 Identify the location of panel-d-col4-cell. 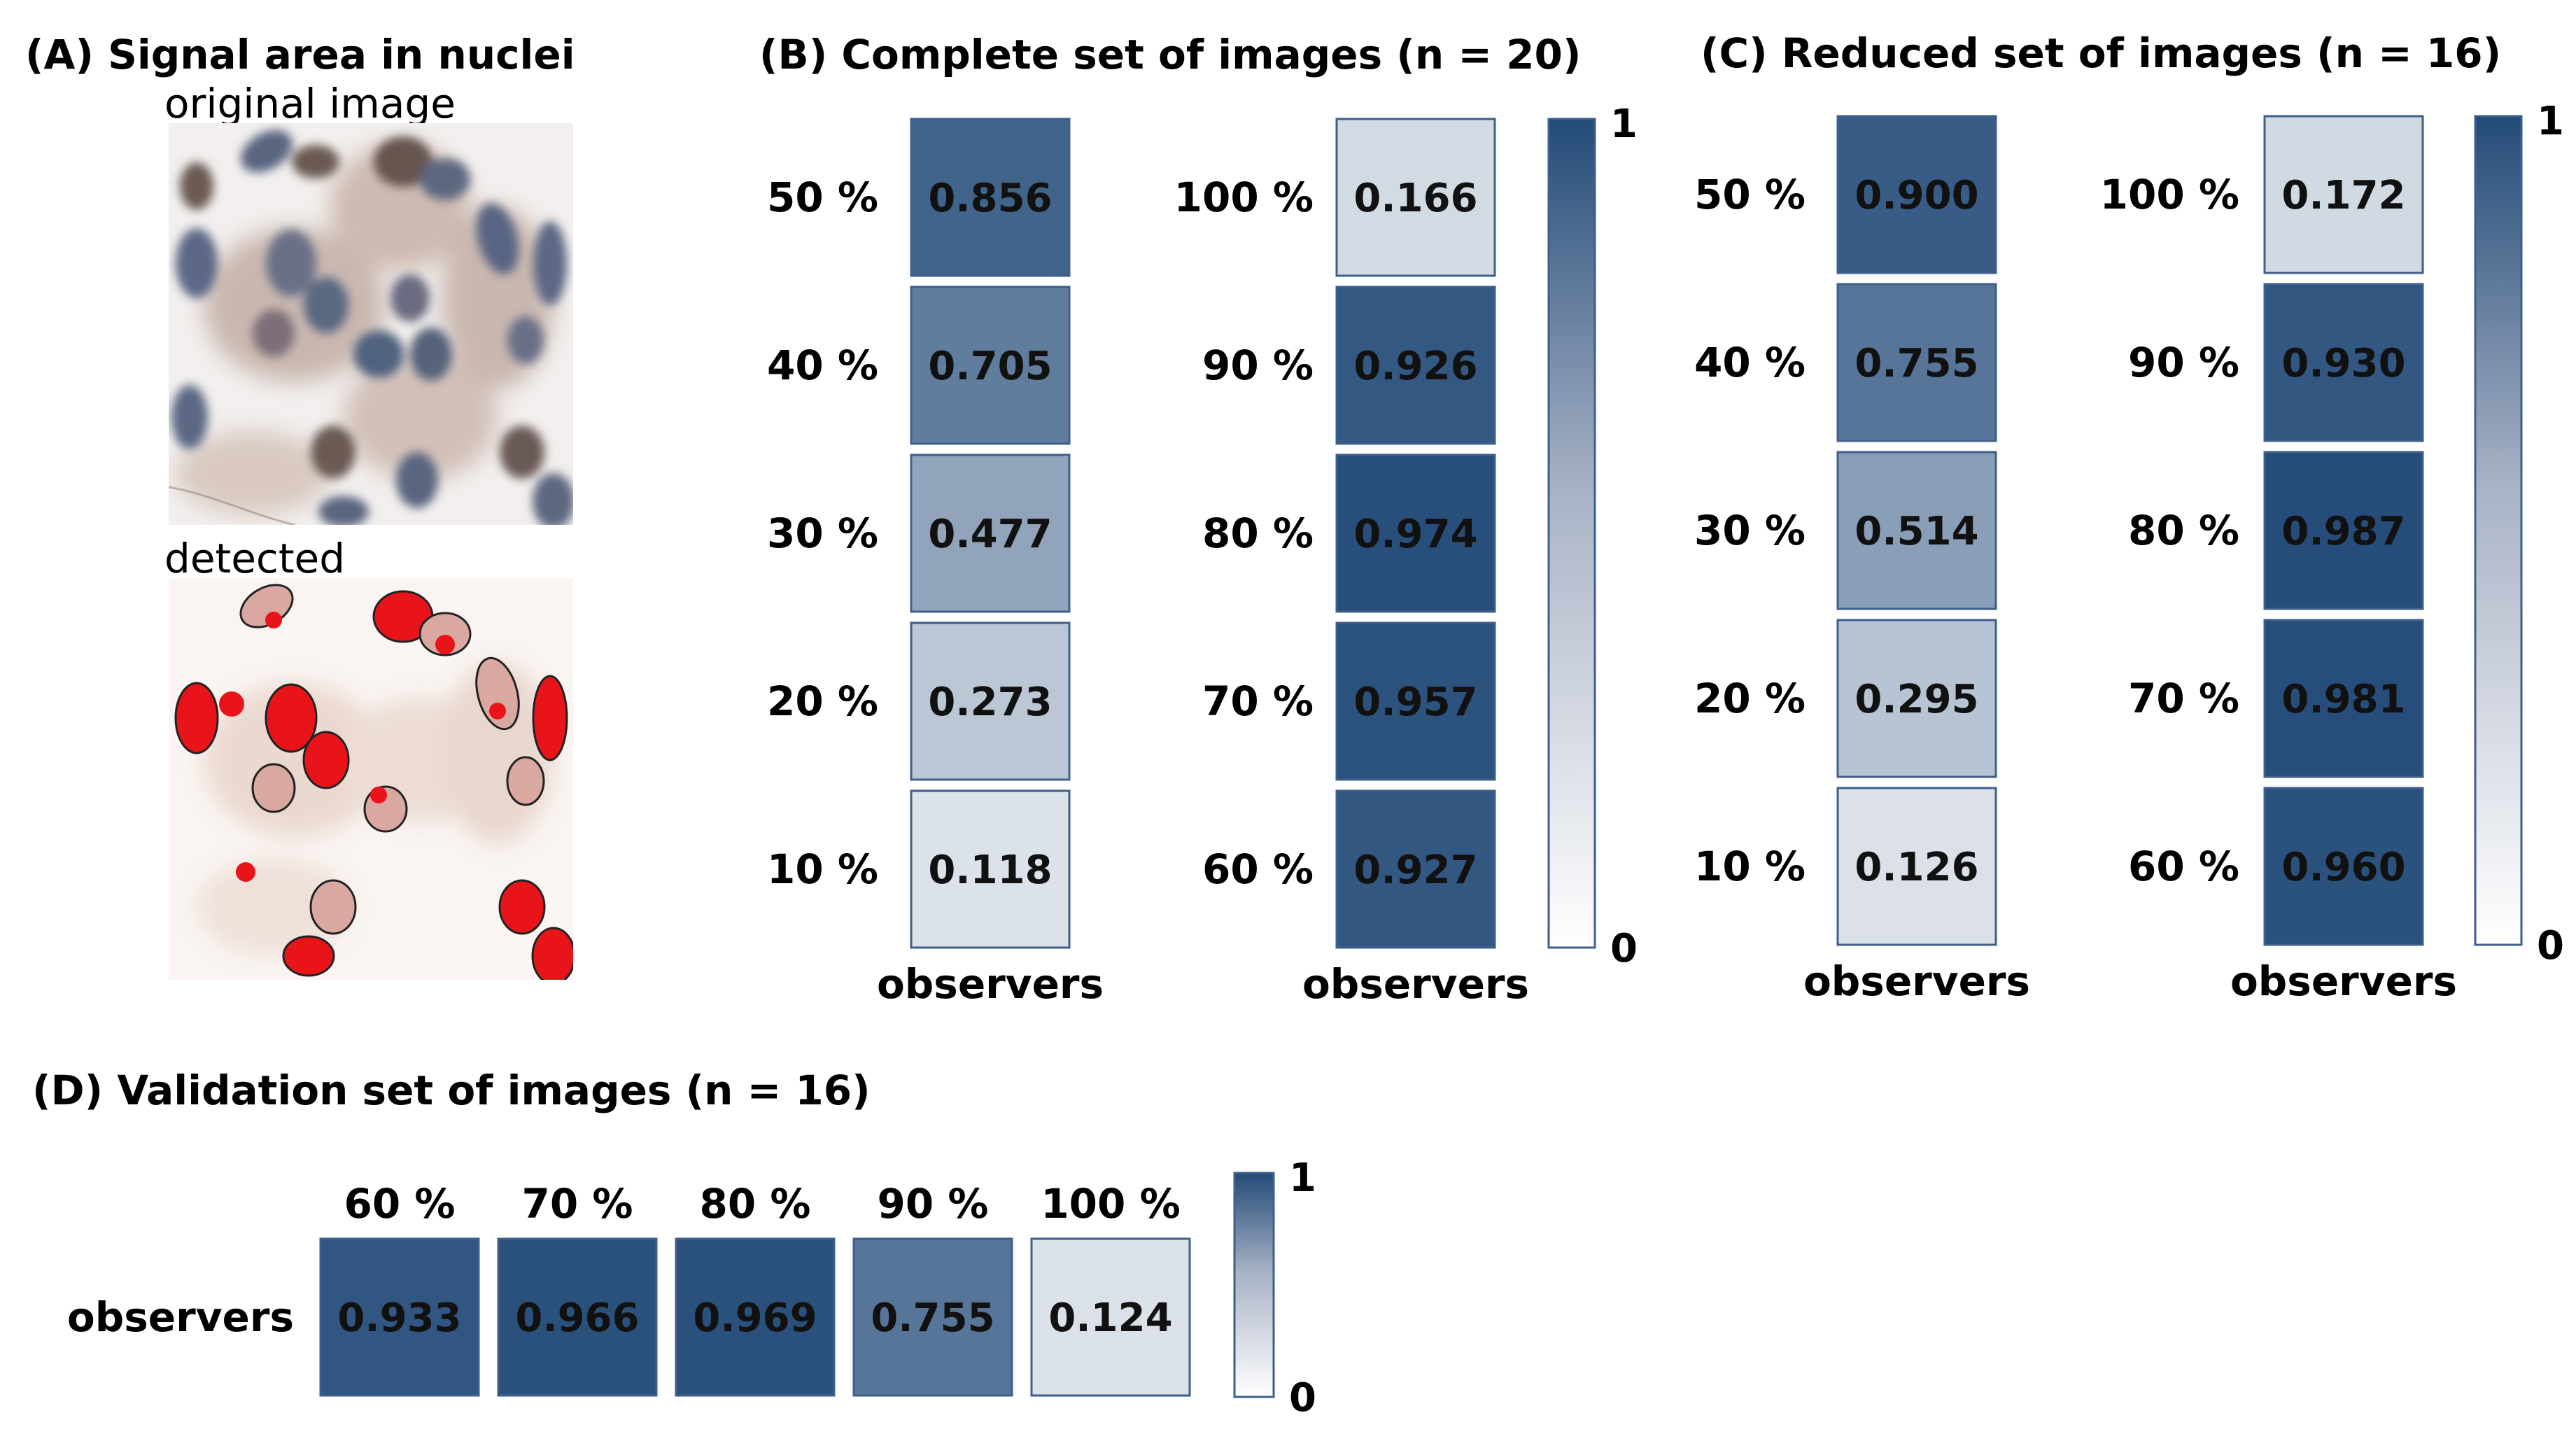
(1110, 1317).